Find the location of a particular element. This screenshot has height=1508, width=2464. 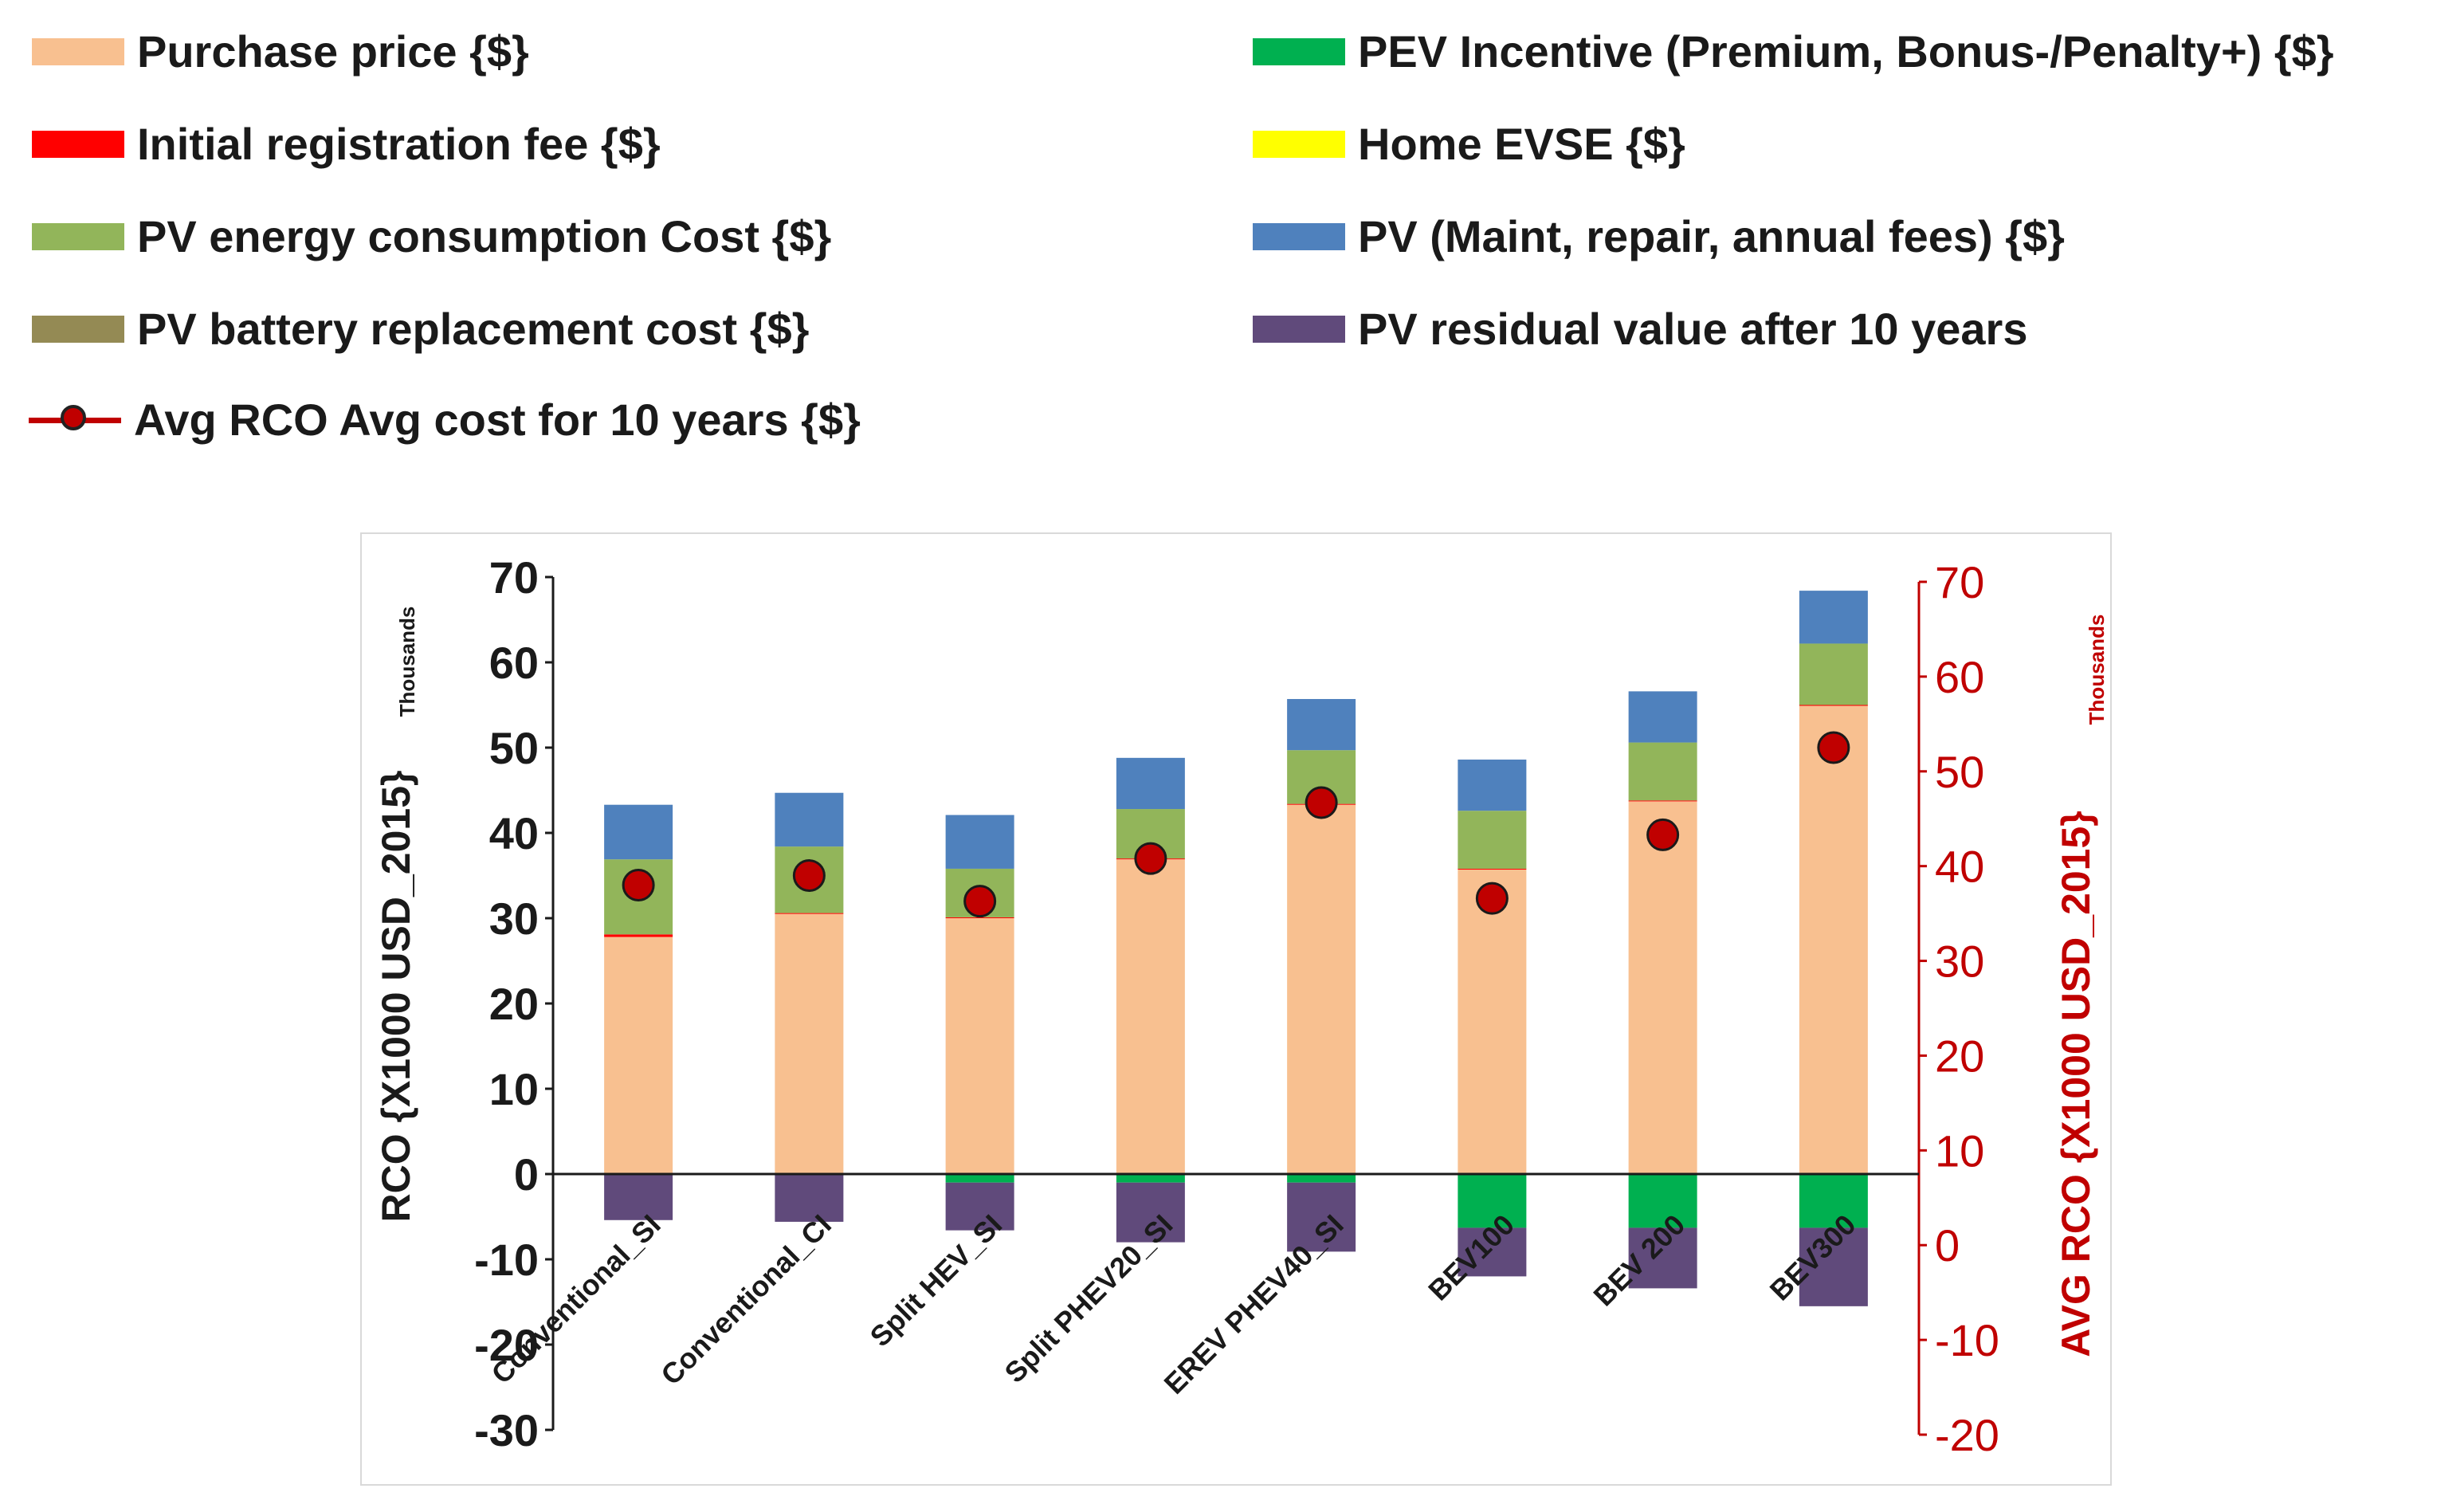

y-axis-right-units: Thousands is located at coordinates (2097, 670).